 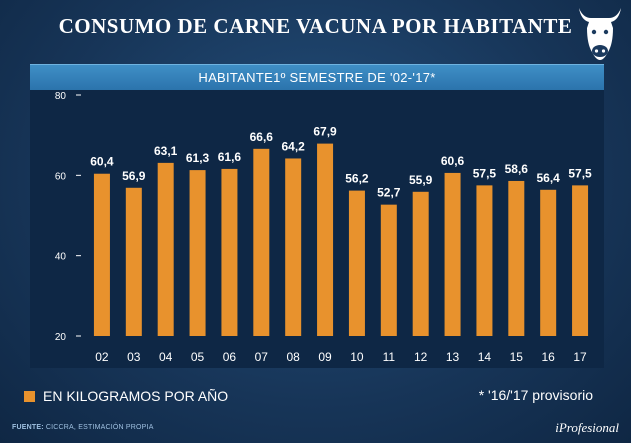 I want to click on value-label: 63,1, so click(x=166, y=151).